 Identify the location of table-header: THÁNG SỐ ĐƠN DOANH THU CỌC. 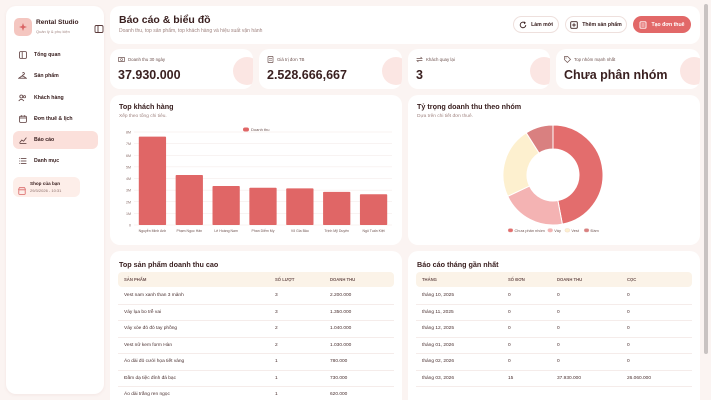
(554, 279).